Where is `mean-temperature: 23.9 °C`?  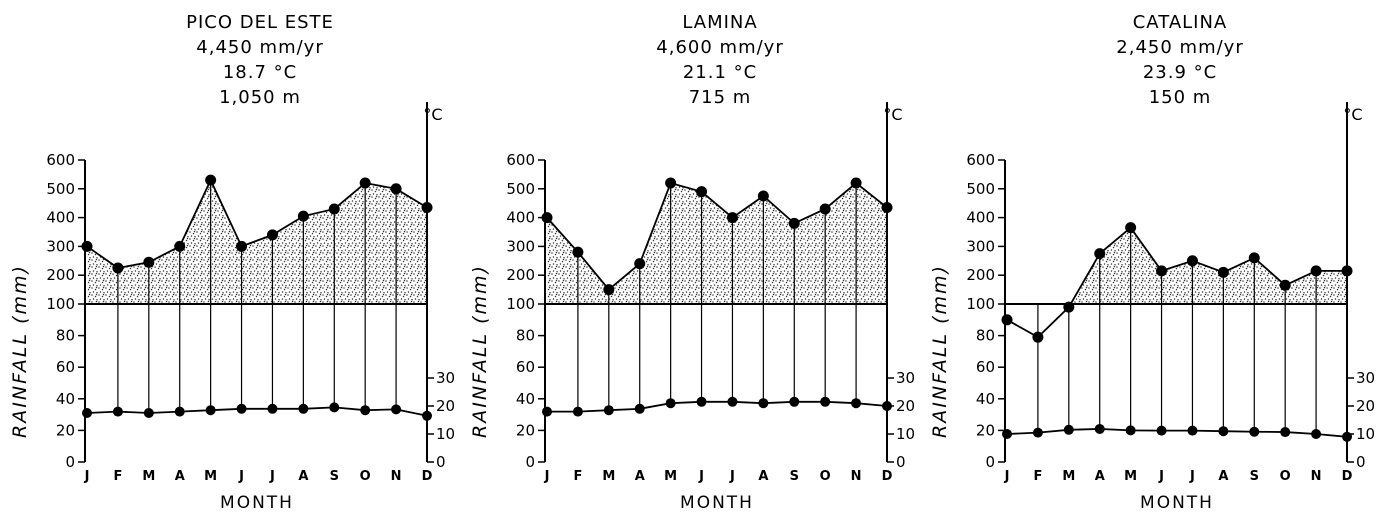
mean-temperature: 23.9 °C is located at coordinates (1180, 72).